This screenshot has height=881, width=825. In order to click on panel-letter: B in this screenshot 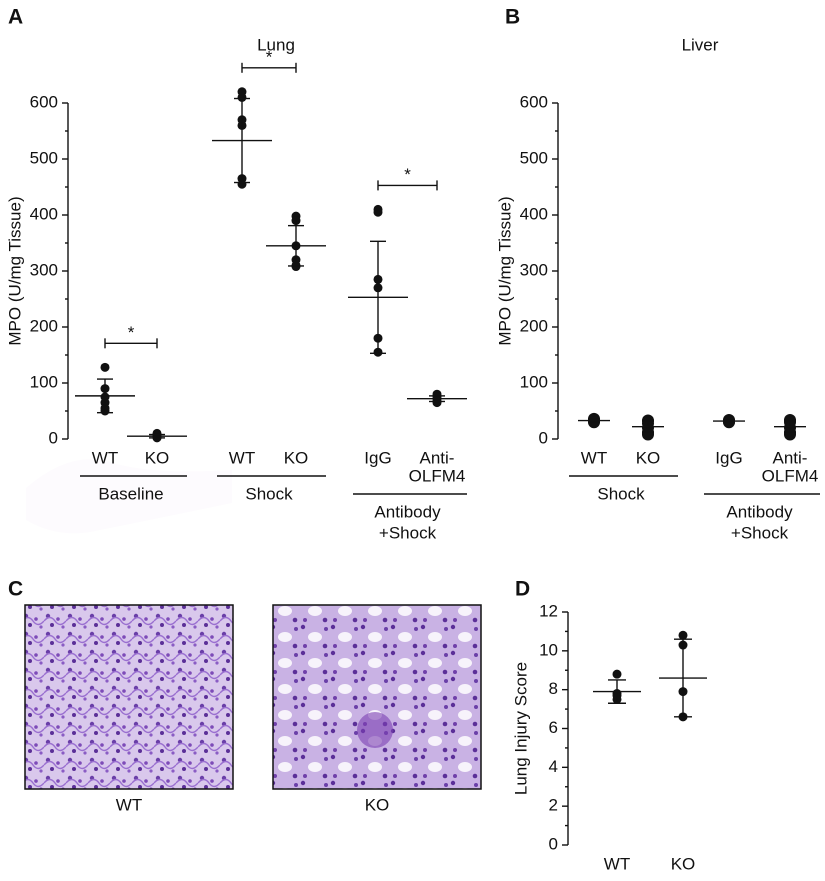, I will do `click(512, 17)`.